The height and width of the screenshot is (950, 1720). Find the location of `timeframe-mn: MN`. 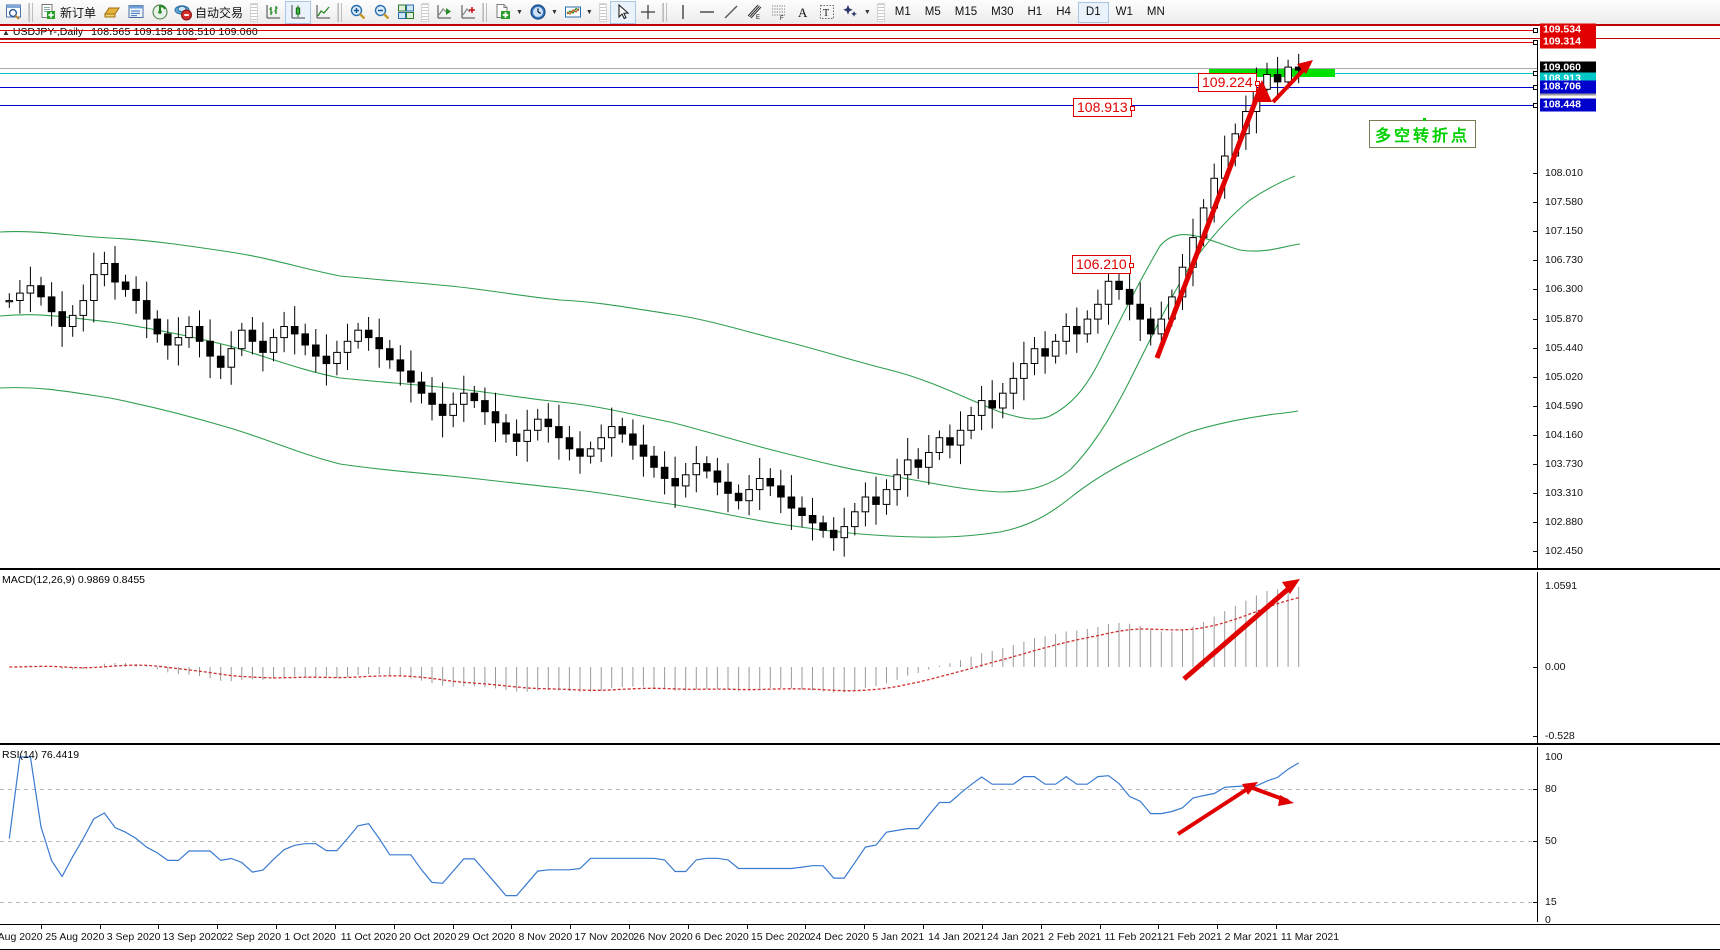

timeframe-mn: MN is located at coordinates (1155, 12).